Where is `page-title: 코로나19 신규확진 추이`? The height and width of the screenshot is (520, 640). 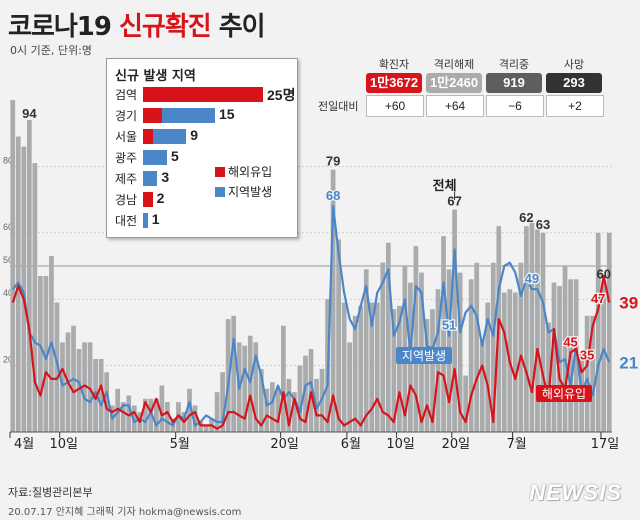 page-title: 코로나19 신규확진 추이 is located at coordinates (137, 27).